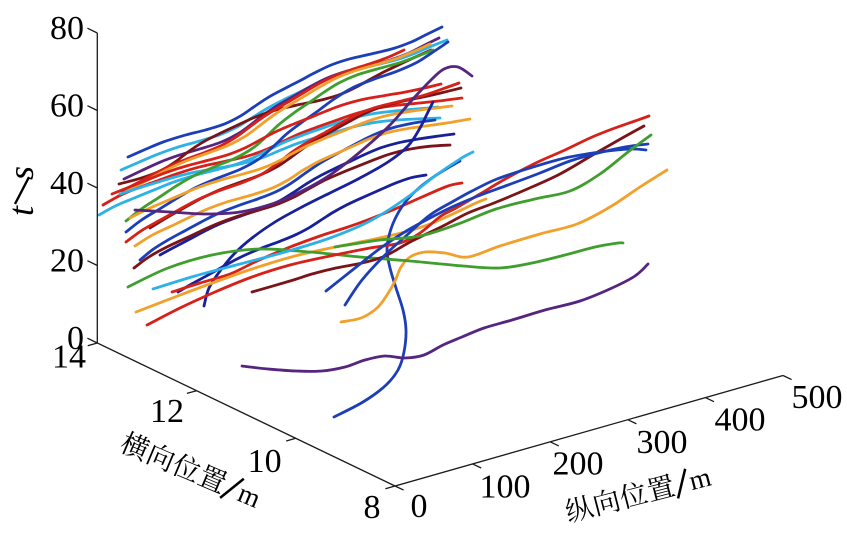  Describe the element at coordinates (67, 106) in the screenshot. I see `svg-text: 60` at that location.